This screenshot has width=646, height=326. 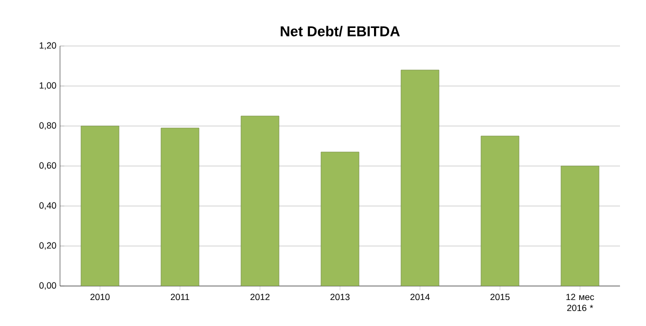 I want to click on x-tick-label: 2010, so click(x=100, y=297).